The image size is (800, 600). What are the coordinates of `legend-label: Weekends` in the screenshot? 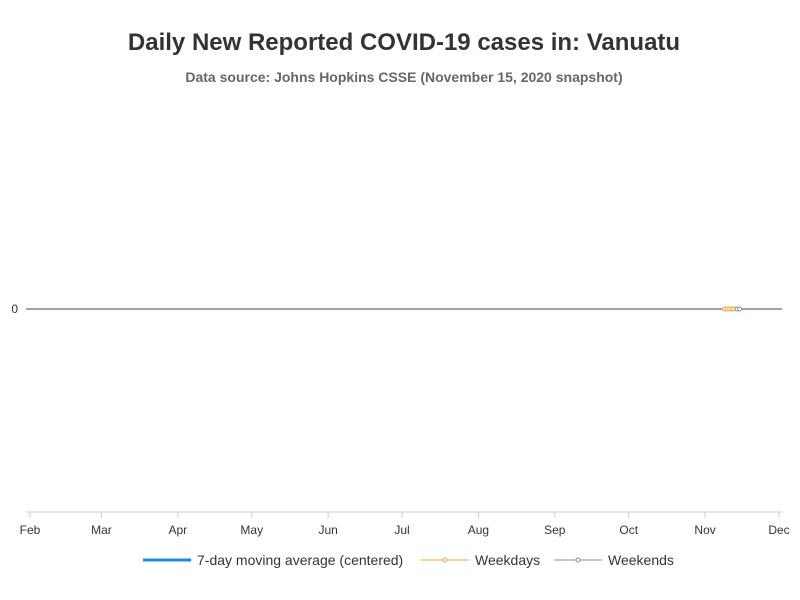 It's located at (641, 560).